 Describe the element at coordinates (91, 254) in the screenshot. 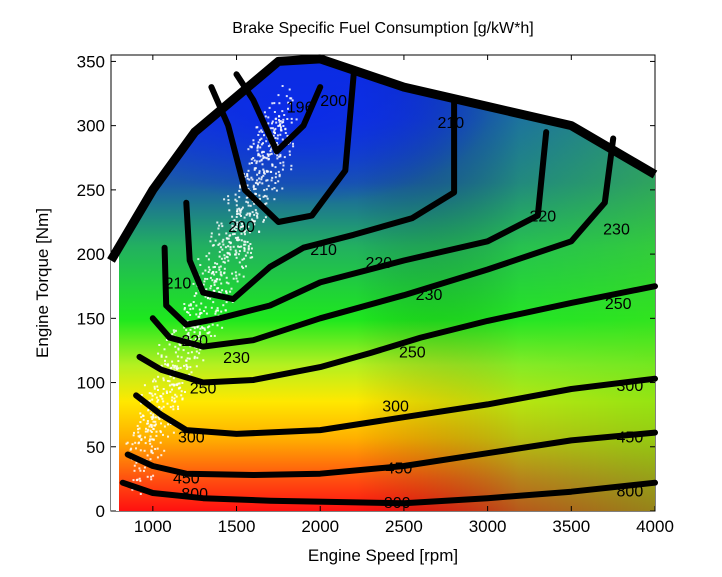

I see `y-tick-label: 200` at that location.